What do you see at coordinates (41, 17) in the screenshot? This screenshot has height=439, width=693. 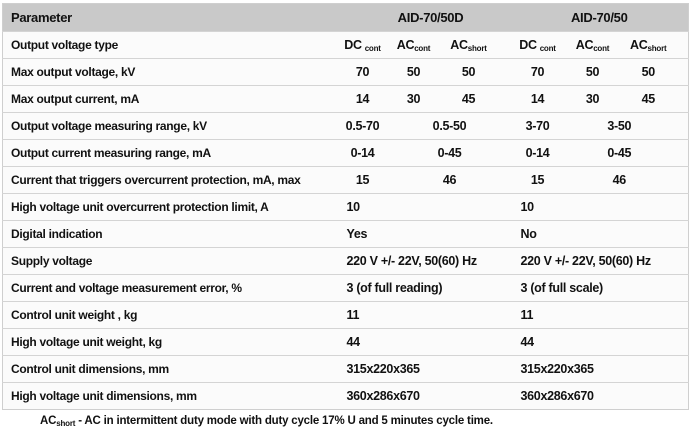 I see `parameter-header: Parameter` at bounding box center [41, 17].